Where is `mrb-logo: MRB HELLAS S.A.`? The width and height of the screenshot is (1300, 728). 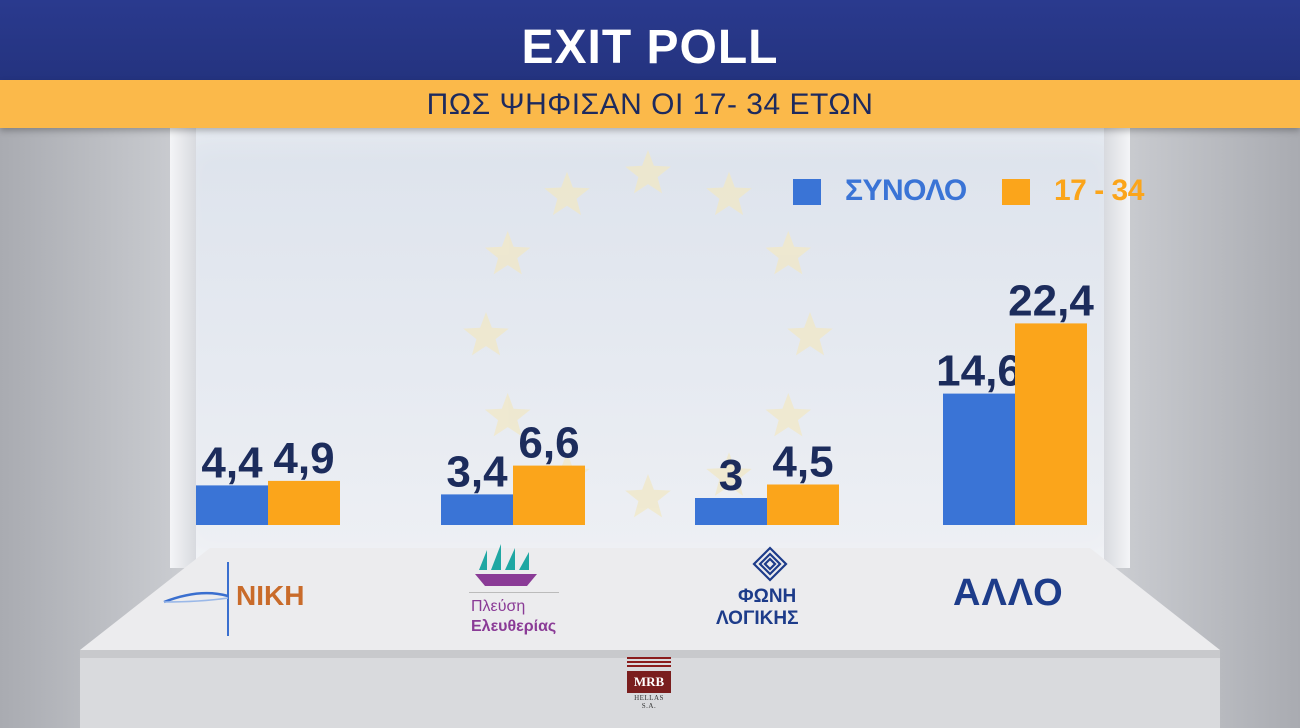 mrb-logo: MRB HELLAS S.A. is located at coordinates (649, 683).